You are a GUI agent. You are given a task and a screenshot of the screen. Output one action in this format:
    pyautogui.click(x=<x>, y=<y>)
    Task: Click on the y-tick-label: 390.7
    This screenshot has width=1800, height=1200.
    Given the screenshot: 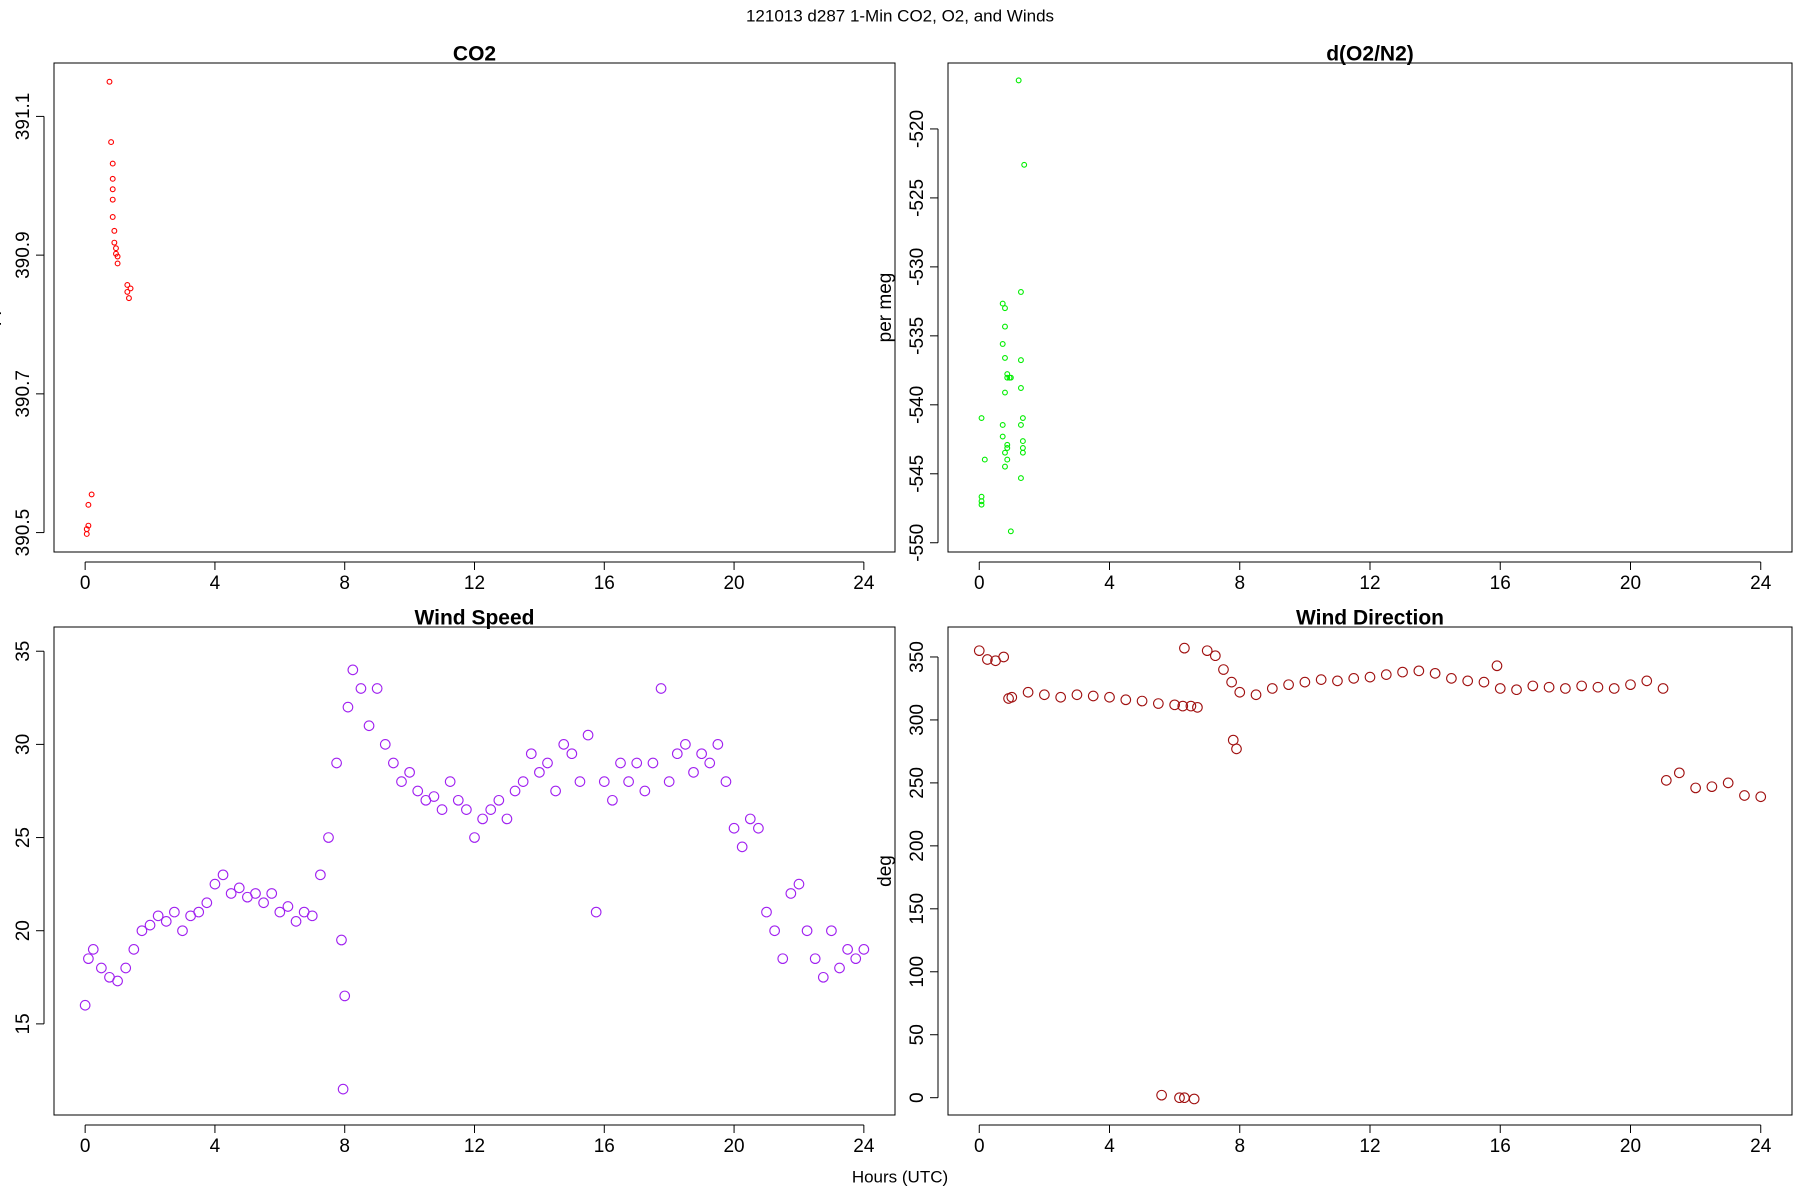 What is the action you would take?
    pyautogui.click(x=23, y=394)
    